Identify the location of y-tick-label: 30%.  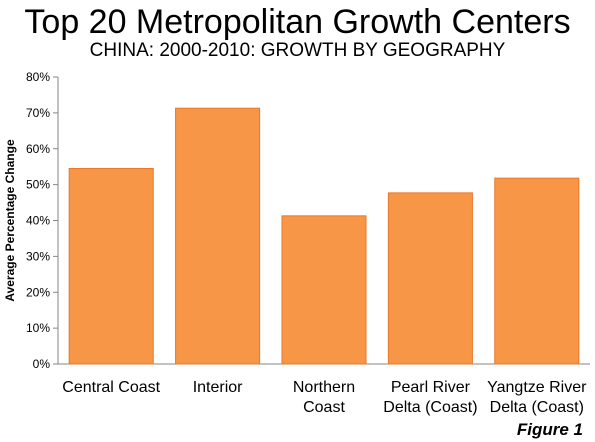
(38, 256).